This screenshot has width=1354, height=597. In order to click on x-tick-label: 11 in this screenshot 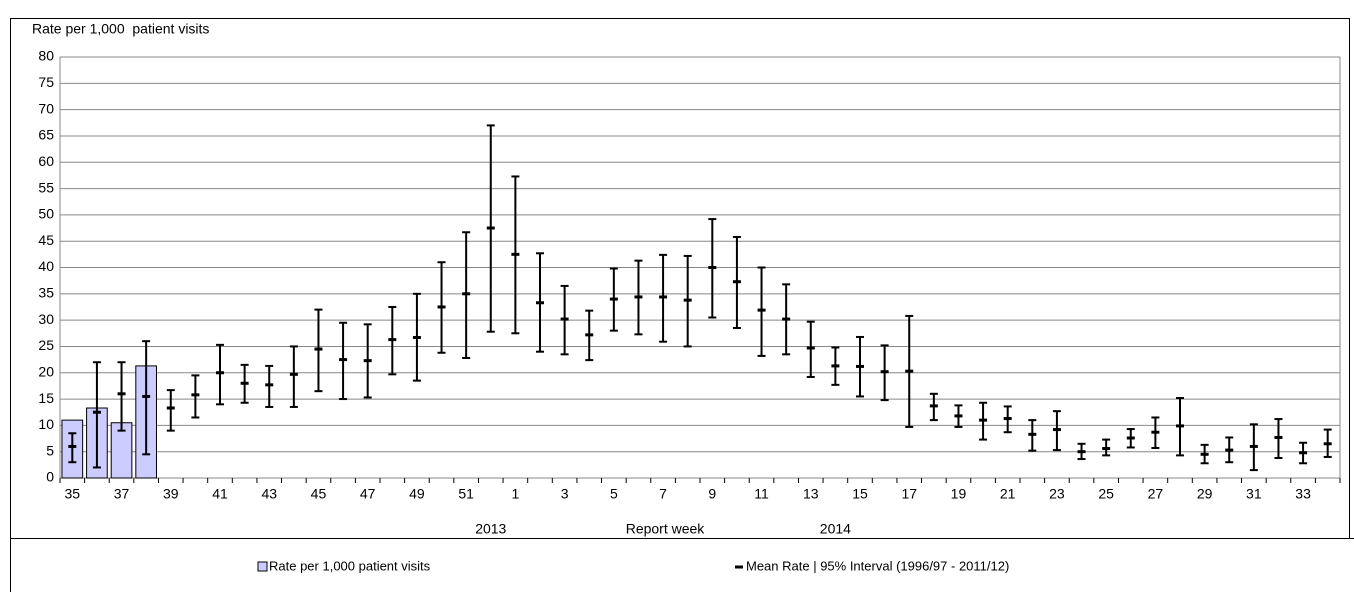, I will do `click(761, 494)`.